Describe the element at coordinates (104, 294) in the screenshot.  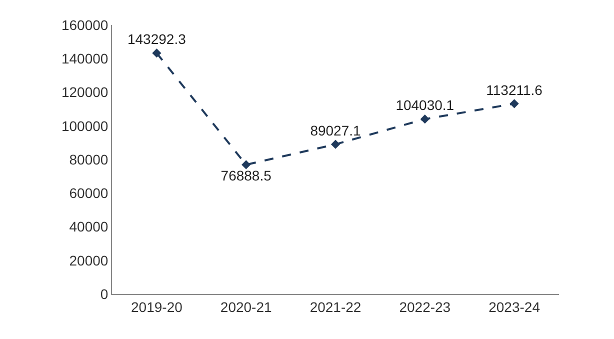
I see `y-tick-label: 0` at that location.